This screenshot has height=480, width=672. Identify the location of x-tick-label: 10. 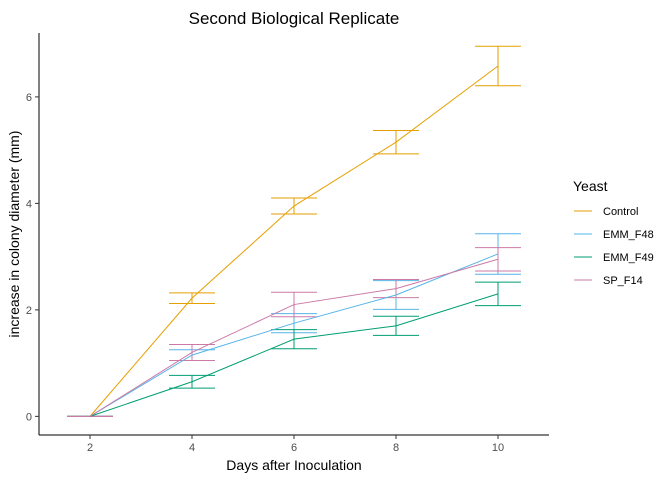
(498, 448).